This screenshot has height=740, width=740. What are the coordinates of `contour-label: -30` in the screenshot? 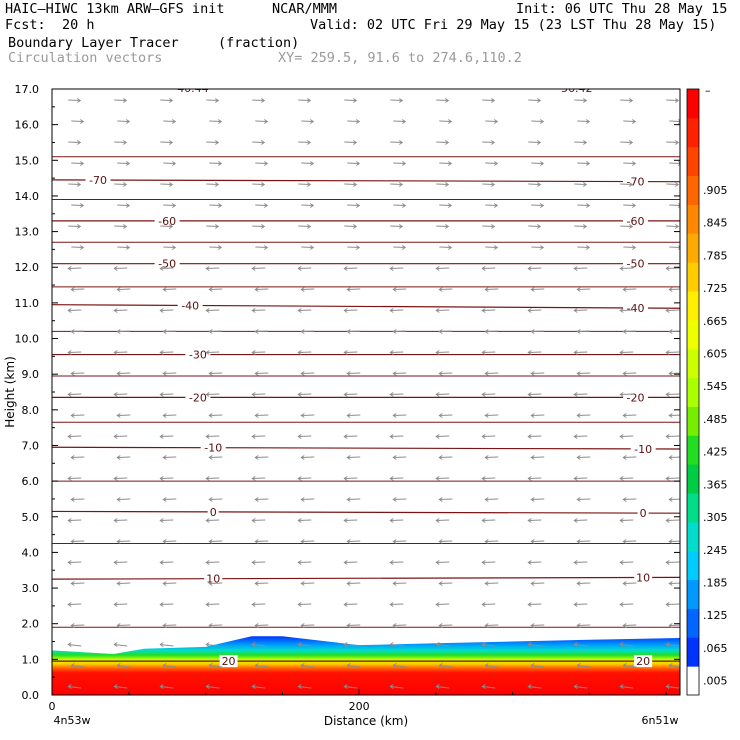 It's located at (198, 355).